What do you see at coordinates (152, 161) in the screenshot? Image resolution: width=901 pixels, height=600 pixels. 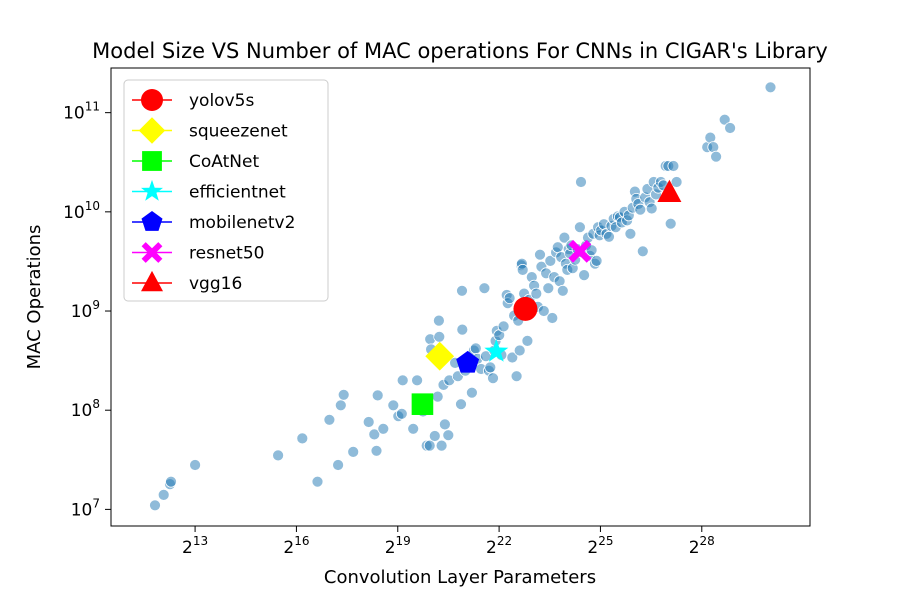 I see `legend-marker-coatnet` at bounding box center [152, 161].